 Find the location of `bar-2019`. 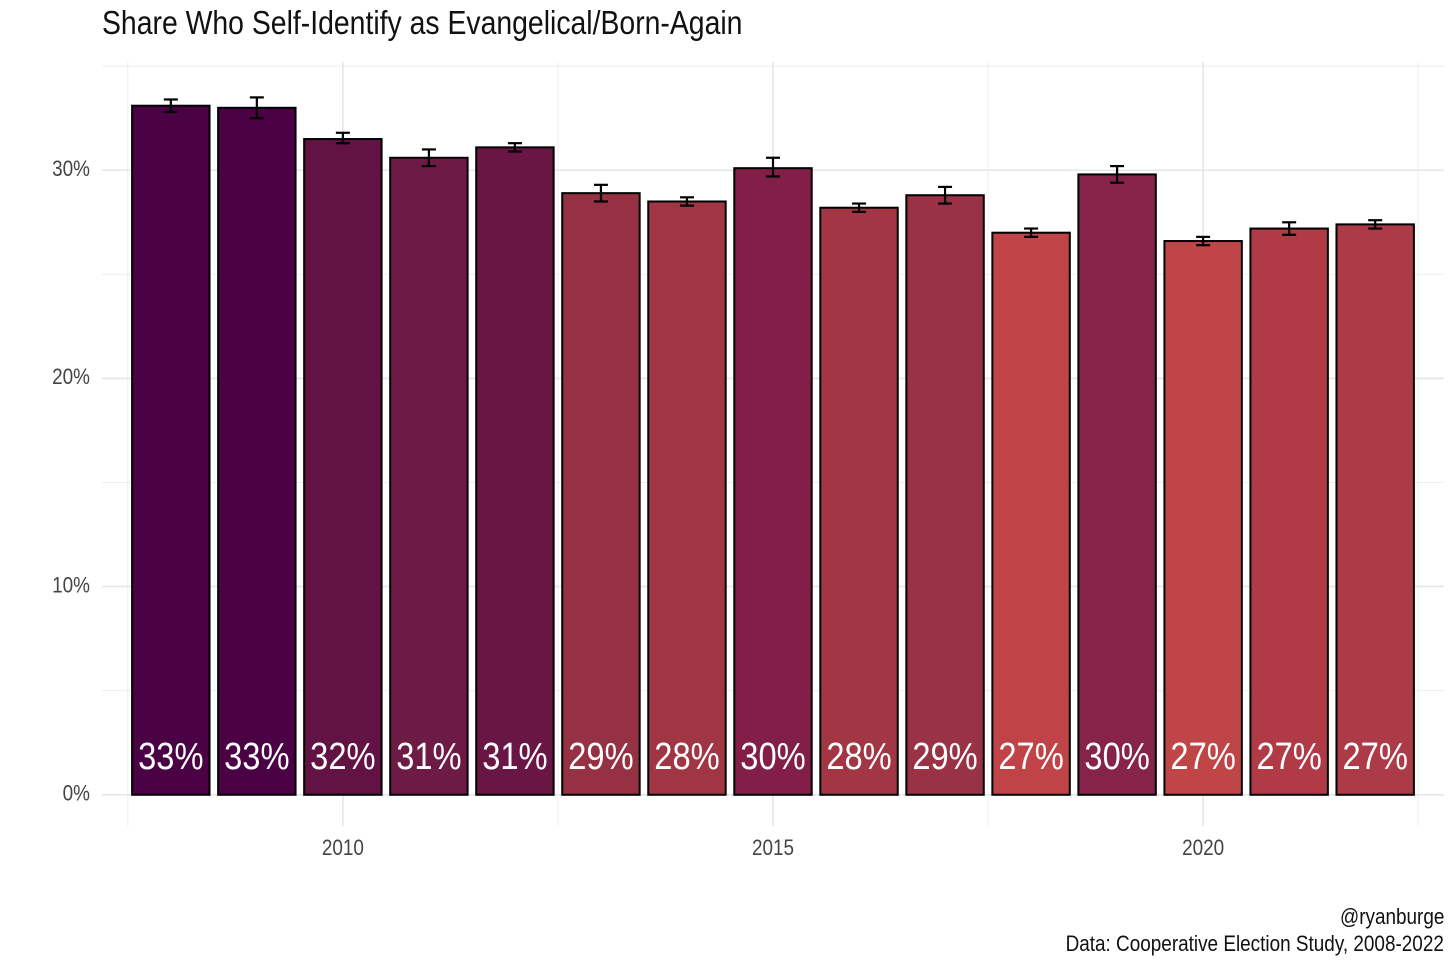

bar-2019 is located at coordinates (1117, 484).